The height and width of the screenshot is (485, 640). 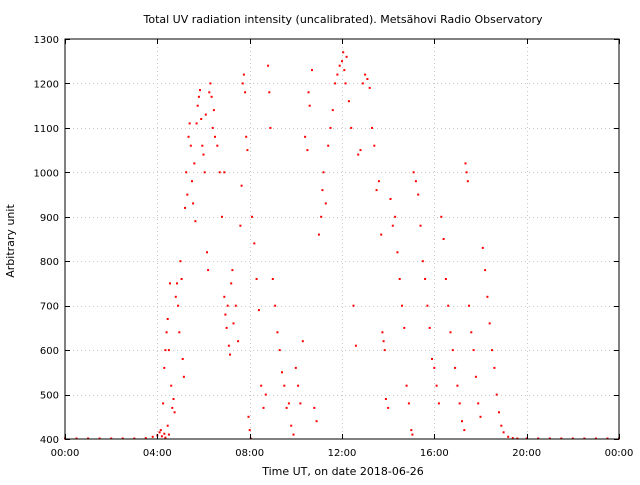 I want to click on y-tick-label: 800, so click(x=49, y=262).